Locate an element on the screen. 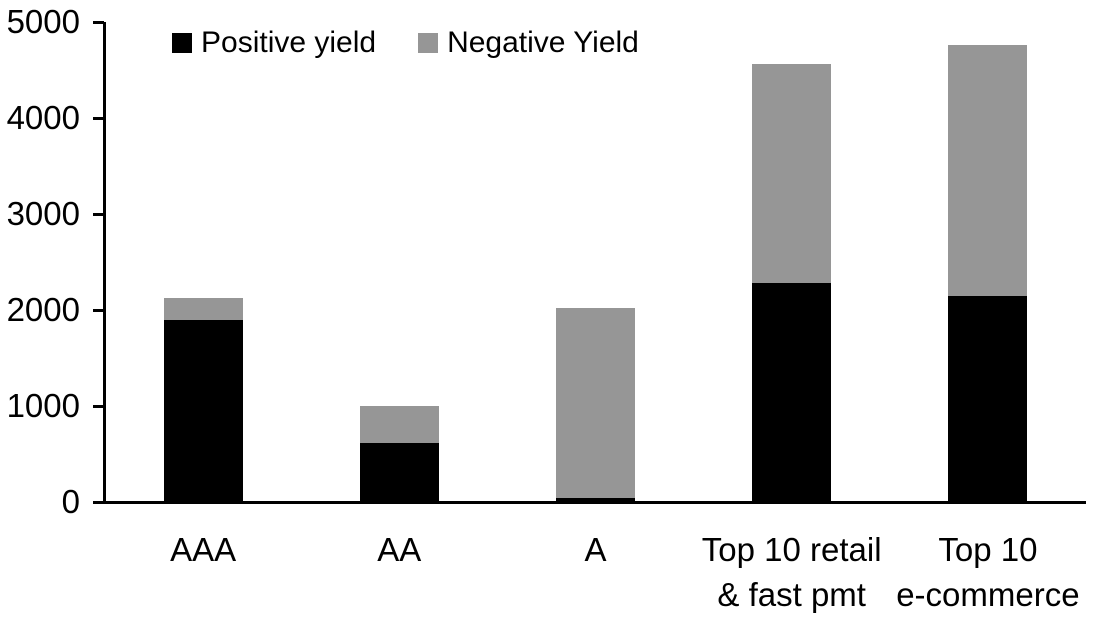 This screenshot has height=618, width=1102. legend-item-positive-yield: Positive yield is located at coordinates (274, 43).